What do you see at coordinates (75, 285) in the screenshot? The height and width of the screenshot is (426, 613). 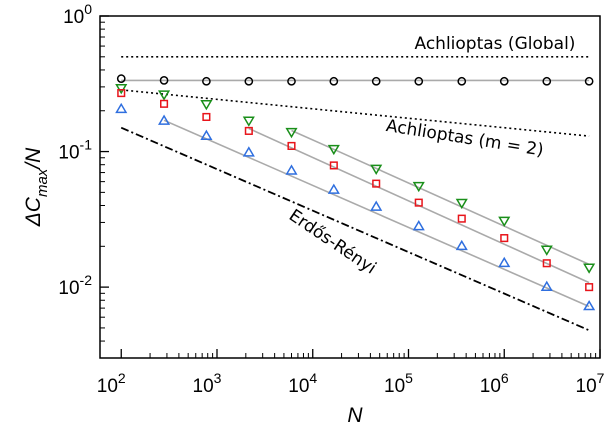 I see `y-tick-label: 10⁻²` at bounding box center [75, 285].